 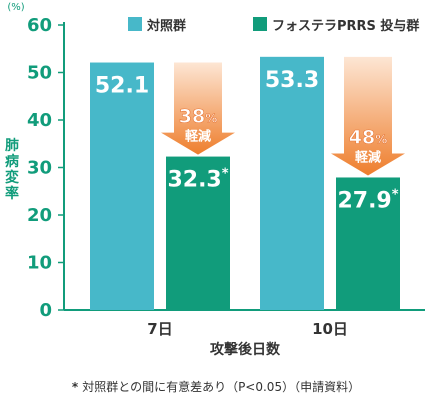 I want to click on x-axis-title: 攻撃後日数, so click(x=245, y=349).